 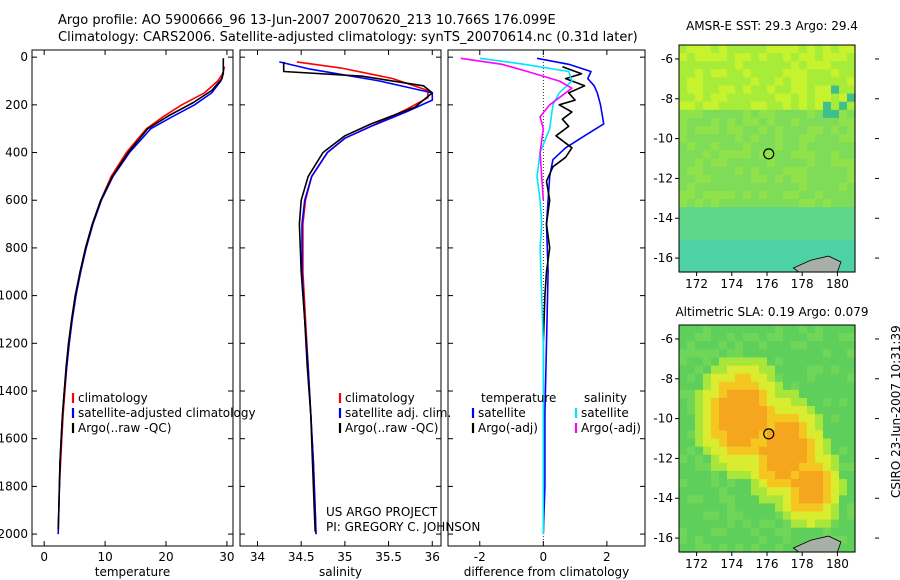 What do you see at coordinates (667, 379) in the screenshot?
I see `y-tick-label: -8` at bounding box center [667, 379].